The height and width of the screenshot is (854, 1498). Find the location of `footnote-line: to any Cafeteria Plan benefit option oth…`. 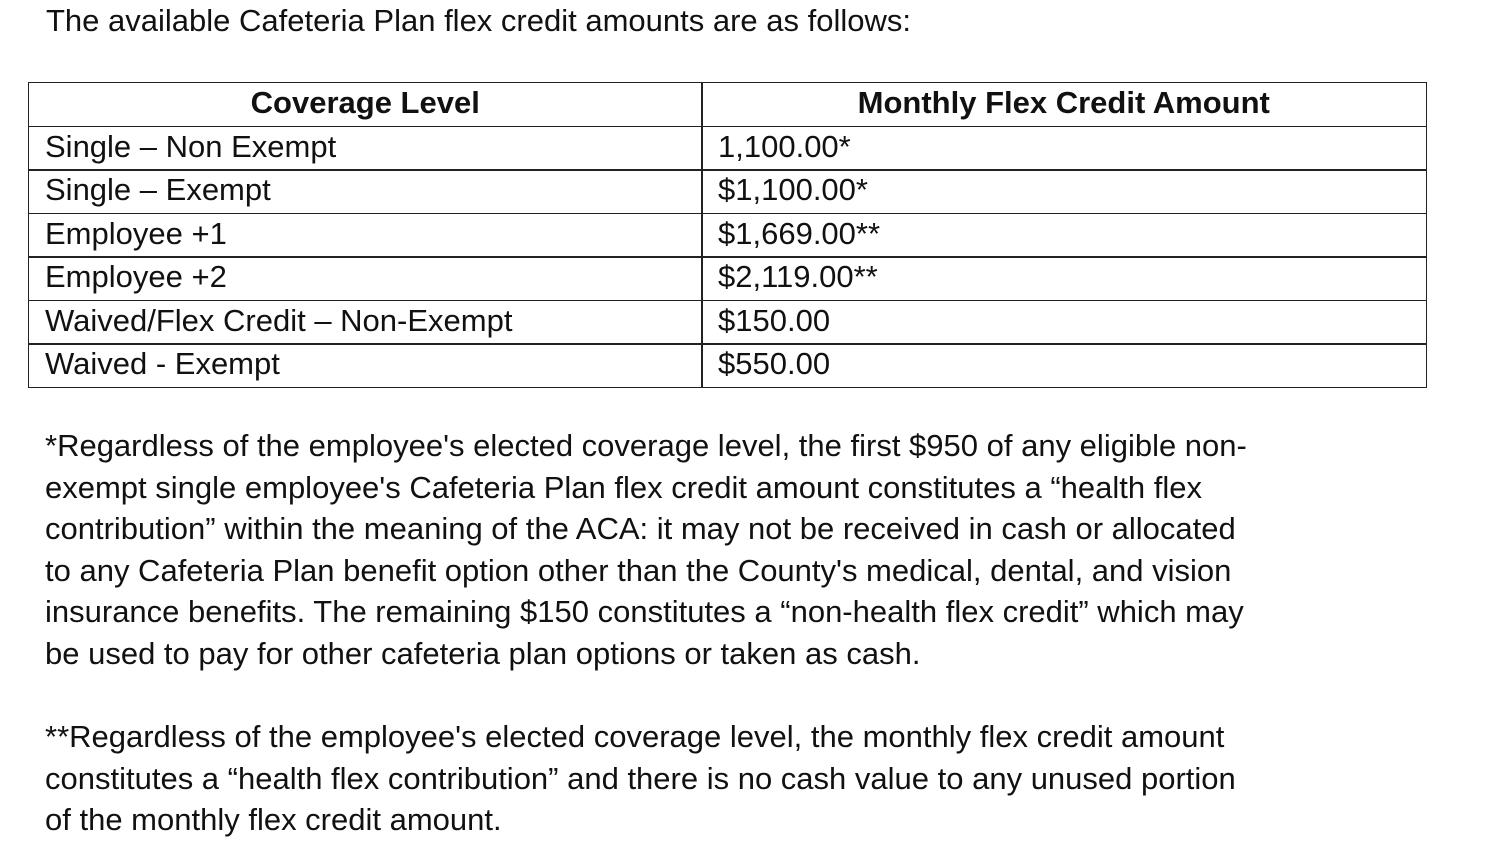

footnote-line: to any Cafeteria Plan benefit option oth… is located at coordinates (638, 570).